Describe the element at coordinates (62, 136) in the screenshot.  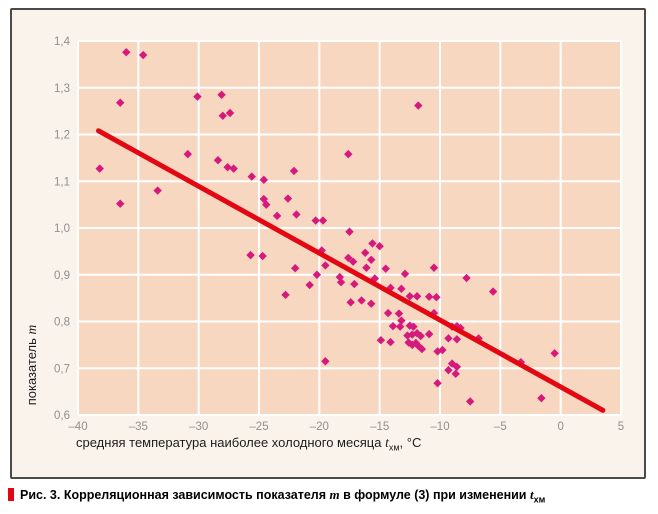
I see `y-tick-label: 1,2` at that location.